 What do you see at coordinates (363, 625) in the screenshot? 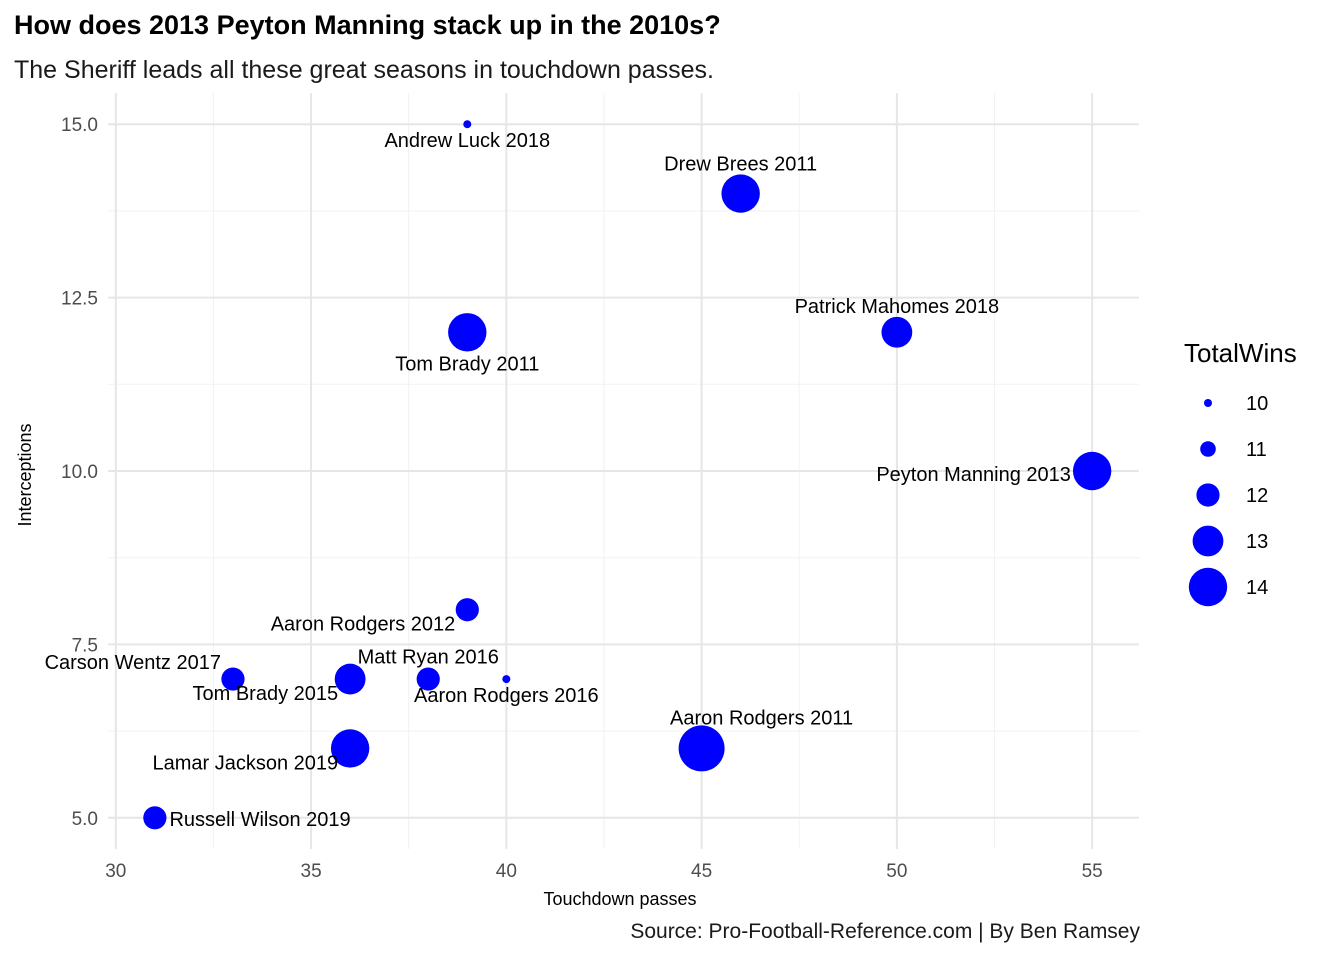
I see `point-label: Aaron Rodgers 2012` at bounding box center [363, 625].